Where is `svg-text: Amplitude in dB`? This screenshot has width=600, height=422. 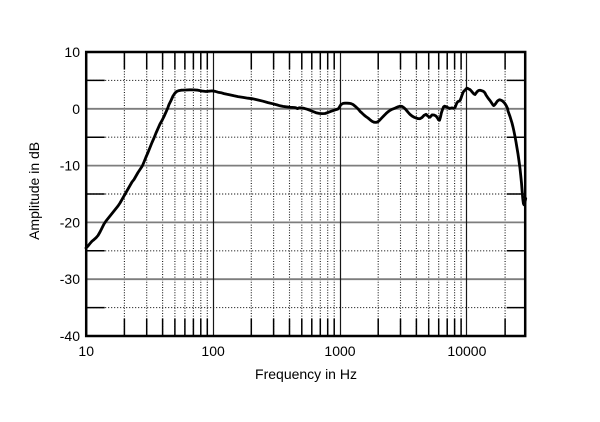 svg-text: Amplitude in dB is located at coordinates (34, 191).